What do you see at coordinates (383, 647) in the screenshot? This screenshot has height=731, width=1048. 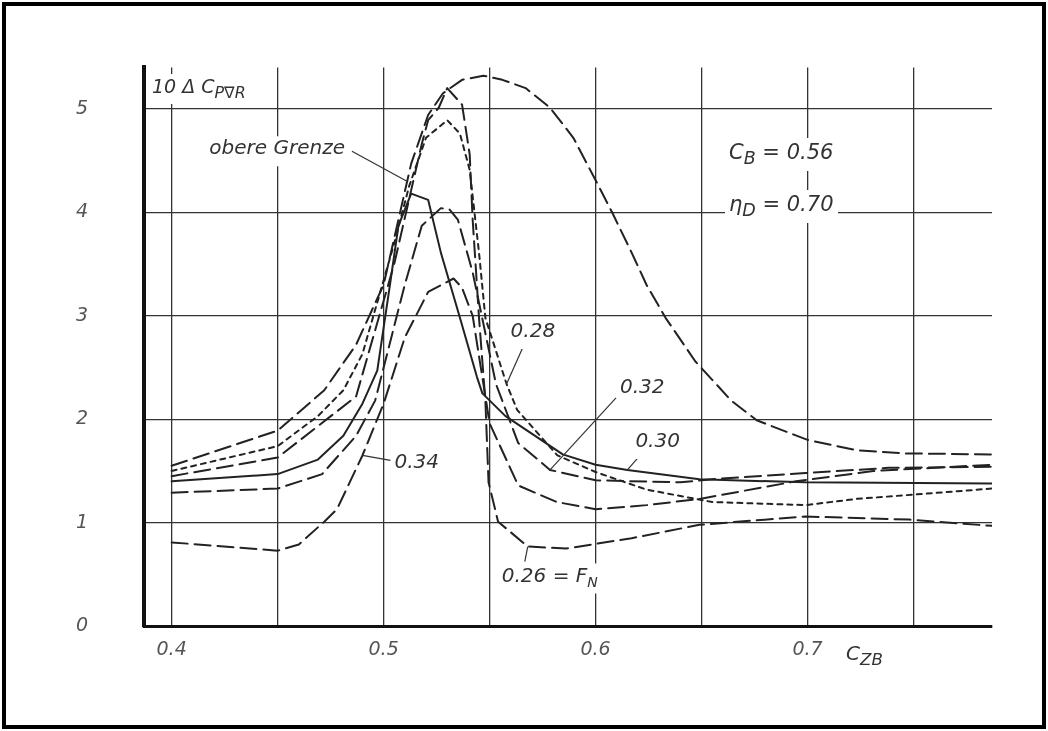 I see `x-tick-label: 0.5` at bounding box center [383, 647].